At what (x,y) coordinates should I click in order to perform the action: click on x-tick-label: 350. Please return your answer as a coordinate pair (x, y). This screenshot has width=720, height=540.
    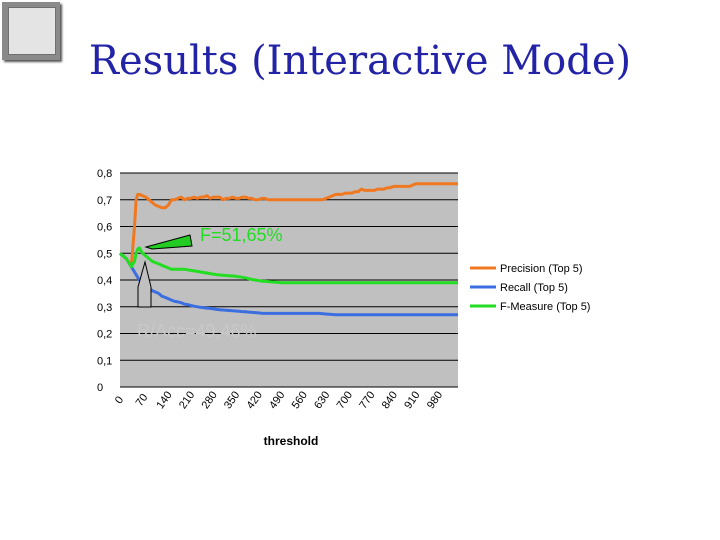
    Looking at the image, I should click on (232, 400).